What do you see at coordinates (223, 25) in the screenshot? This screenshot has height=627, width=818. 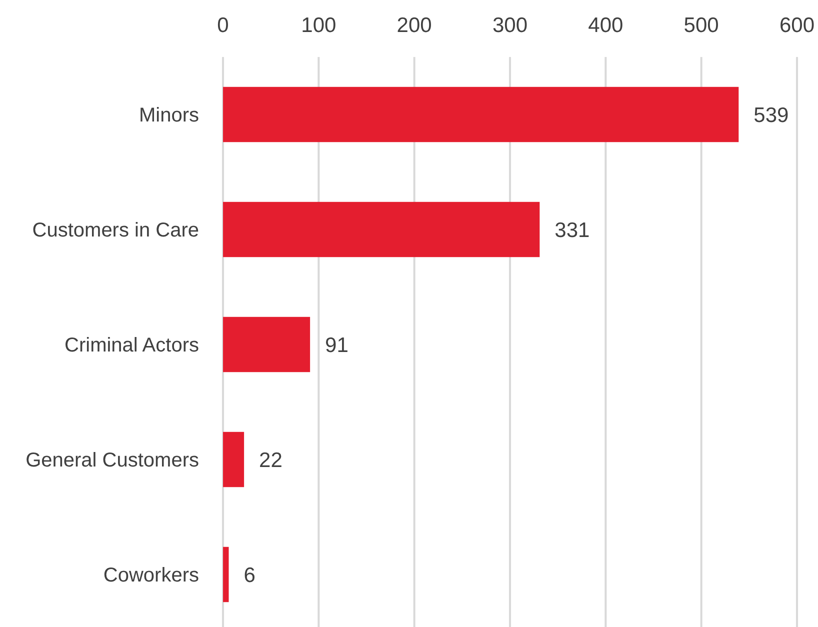 I see `x-tick-label: 0` at bounding box center [223, 25].